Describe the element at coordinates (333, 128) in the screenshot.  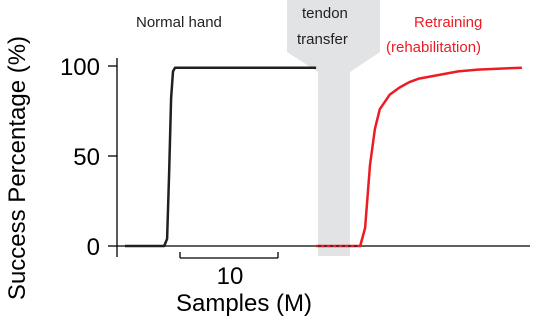
I see `tendon-transfer-band` at that location.